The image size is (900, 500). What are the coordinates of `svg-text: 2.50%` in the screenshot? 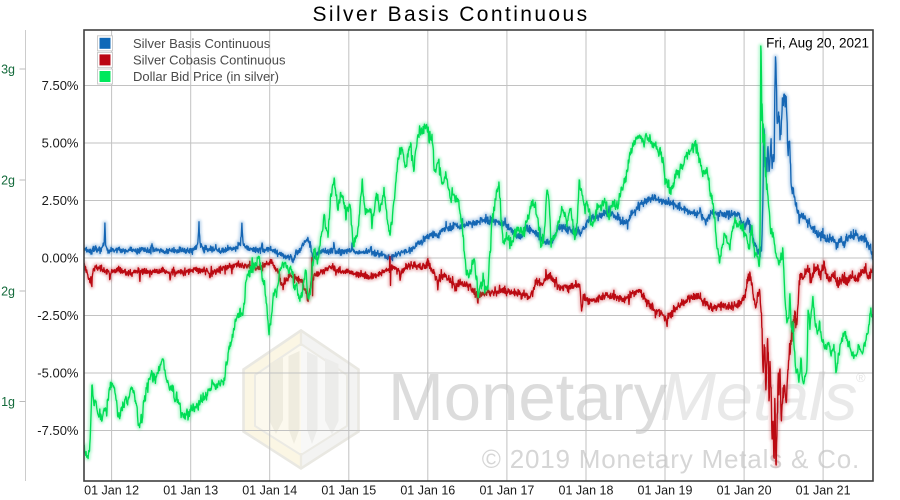 It's located at (60, 200).